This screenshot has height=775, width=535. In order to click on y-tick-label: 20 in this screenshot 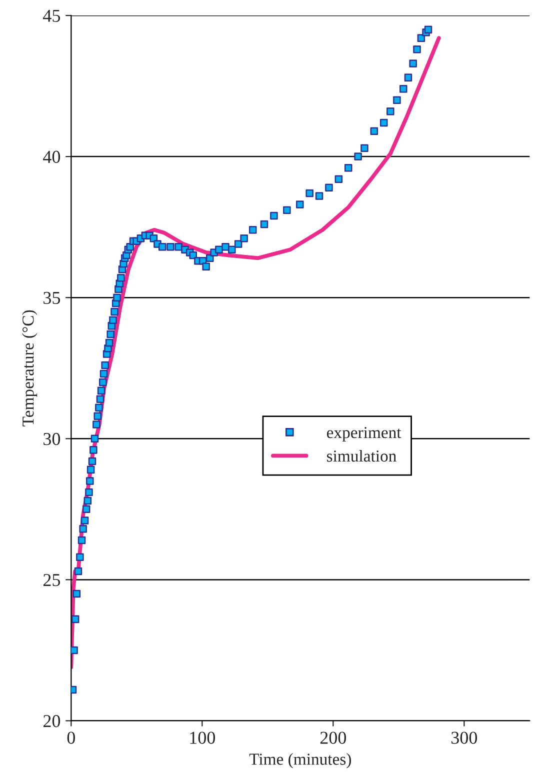, I will do `click(51, 721)`.